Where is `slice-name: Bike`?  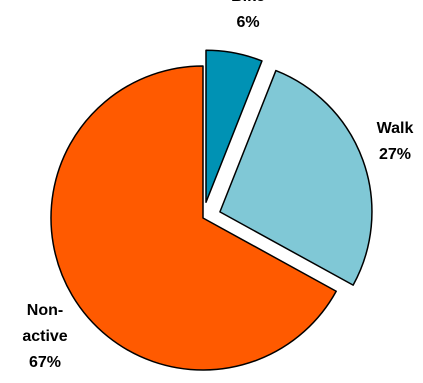
slice-name: Bike is located at coordinates (248, 5).